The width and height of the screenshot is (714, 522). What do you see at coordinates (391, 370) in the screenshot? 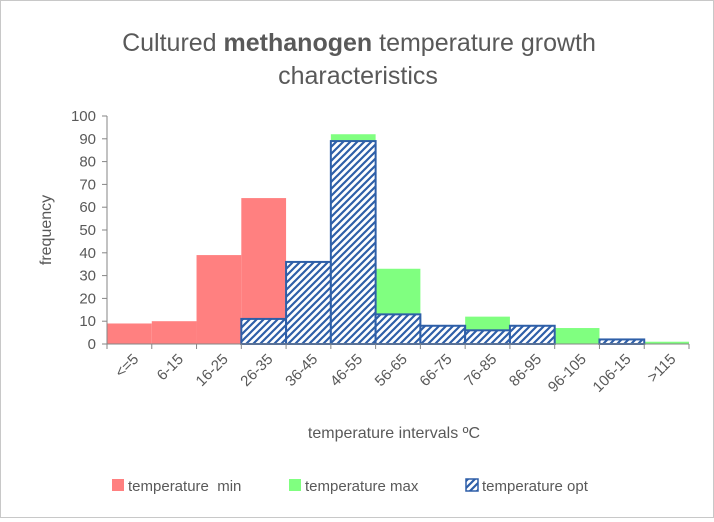
I see `x-tick-label: 56-65` at bounding box center [391, 370].